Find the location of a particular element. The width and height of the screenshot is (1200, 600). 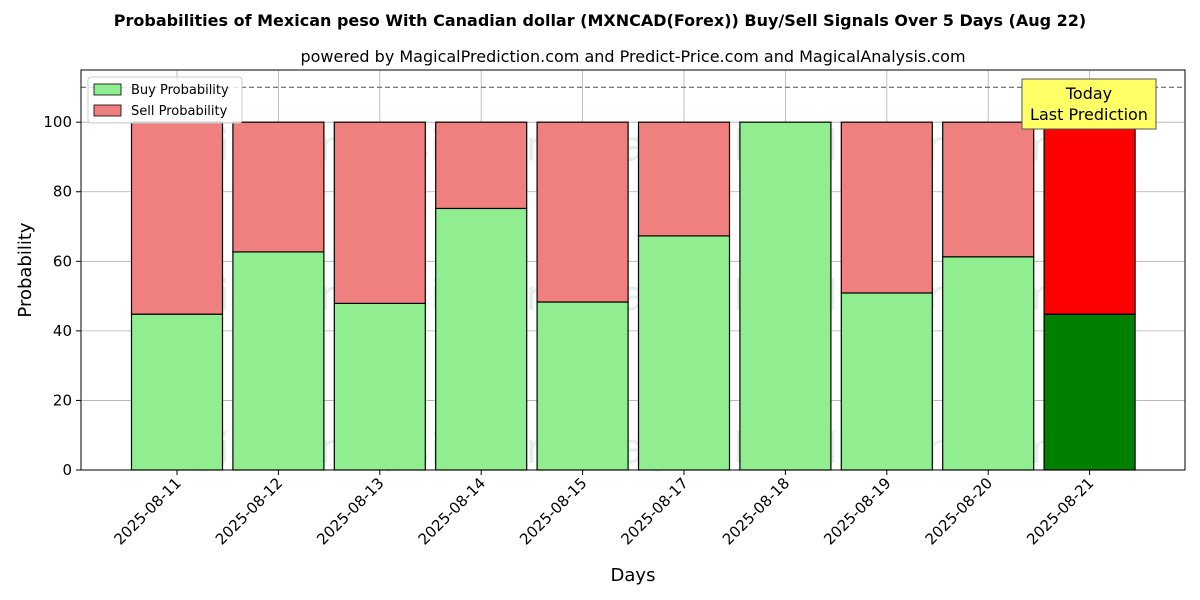

y-tick-label: 40 is located at coordinates (62, 331).